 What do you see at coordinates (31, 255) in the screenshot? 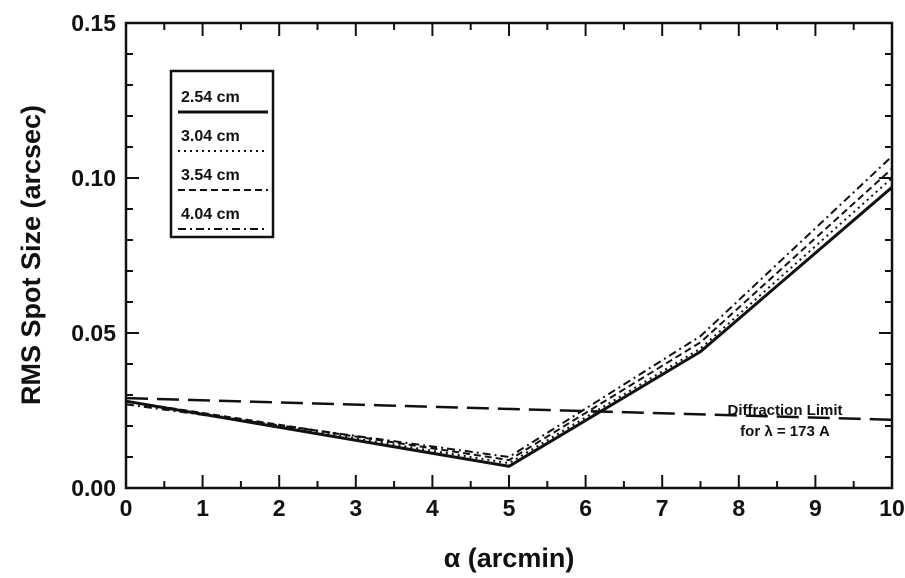
I see `y-axis-title: RMS Spot Size (arcsec)` at bounding box center [31, 255].